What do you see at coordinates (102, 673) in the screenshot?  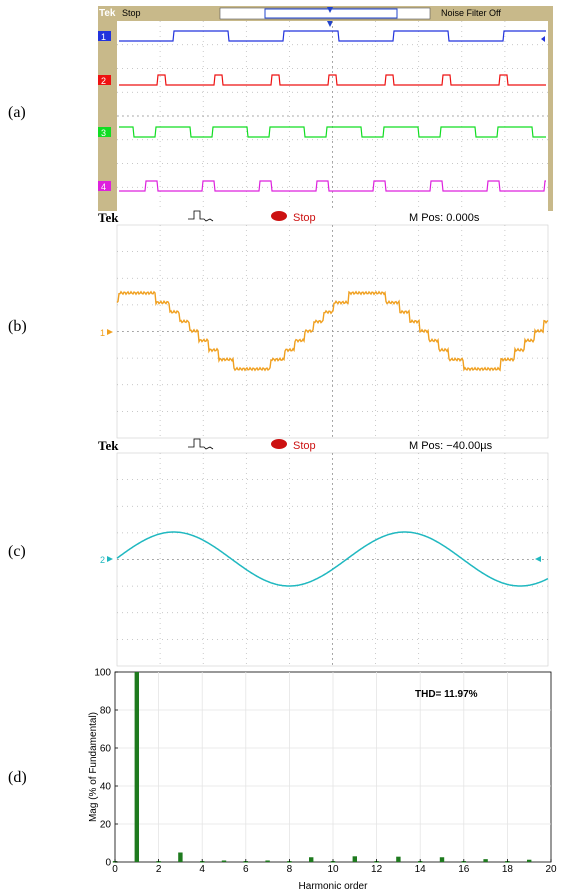 I see `y-tick-label: 100` at bounding box center [102, 673].